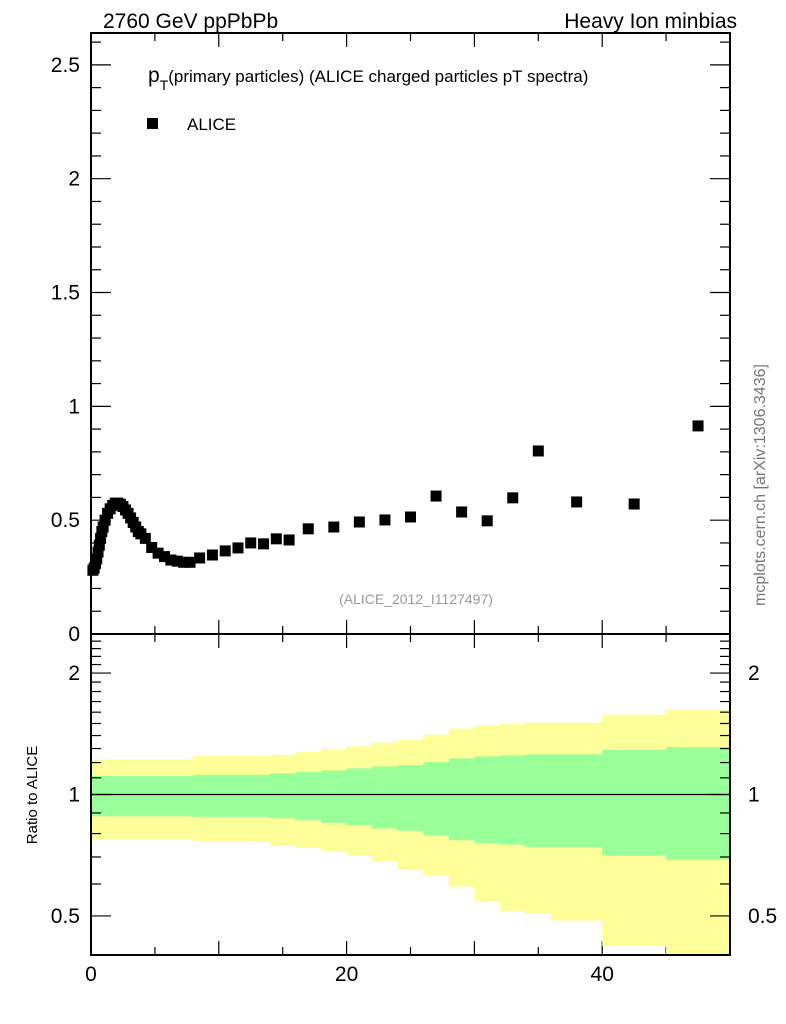  What do you see at coordinates (74, 673) in the screenshot?
I see `ratio-y-tick-label-left: 2` at bounding box center [74, 673].